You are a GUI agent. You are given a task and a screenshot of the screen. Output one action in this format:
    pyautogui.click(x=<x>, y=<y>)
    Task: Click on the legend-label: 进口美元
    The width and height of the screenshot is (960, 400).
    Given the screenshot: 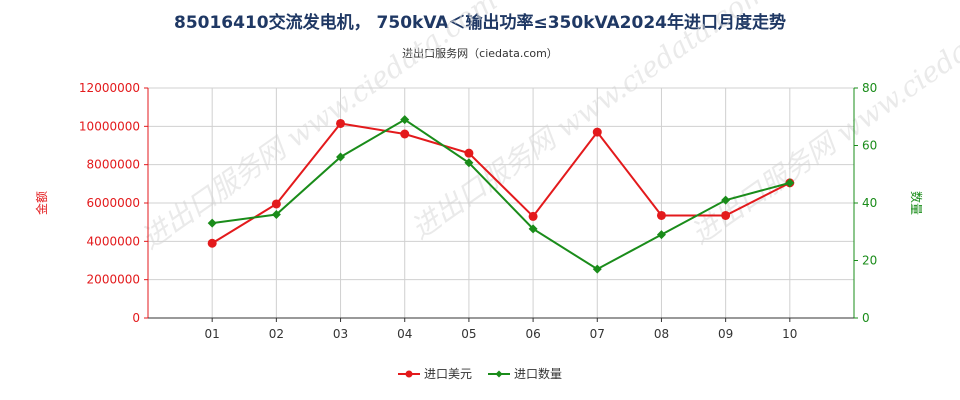 What is the action you would take?
    pyautogui.click(x=448, y=374)
    